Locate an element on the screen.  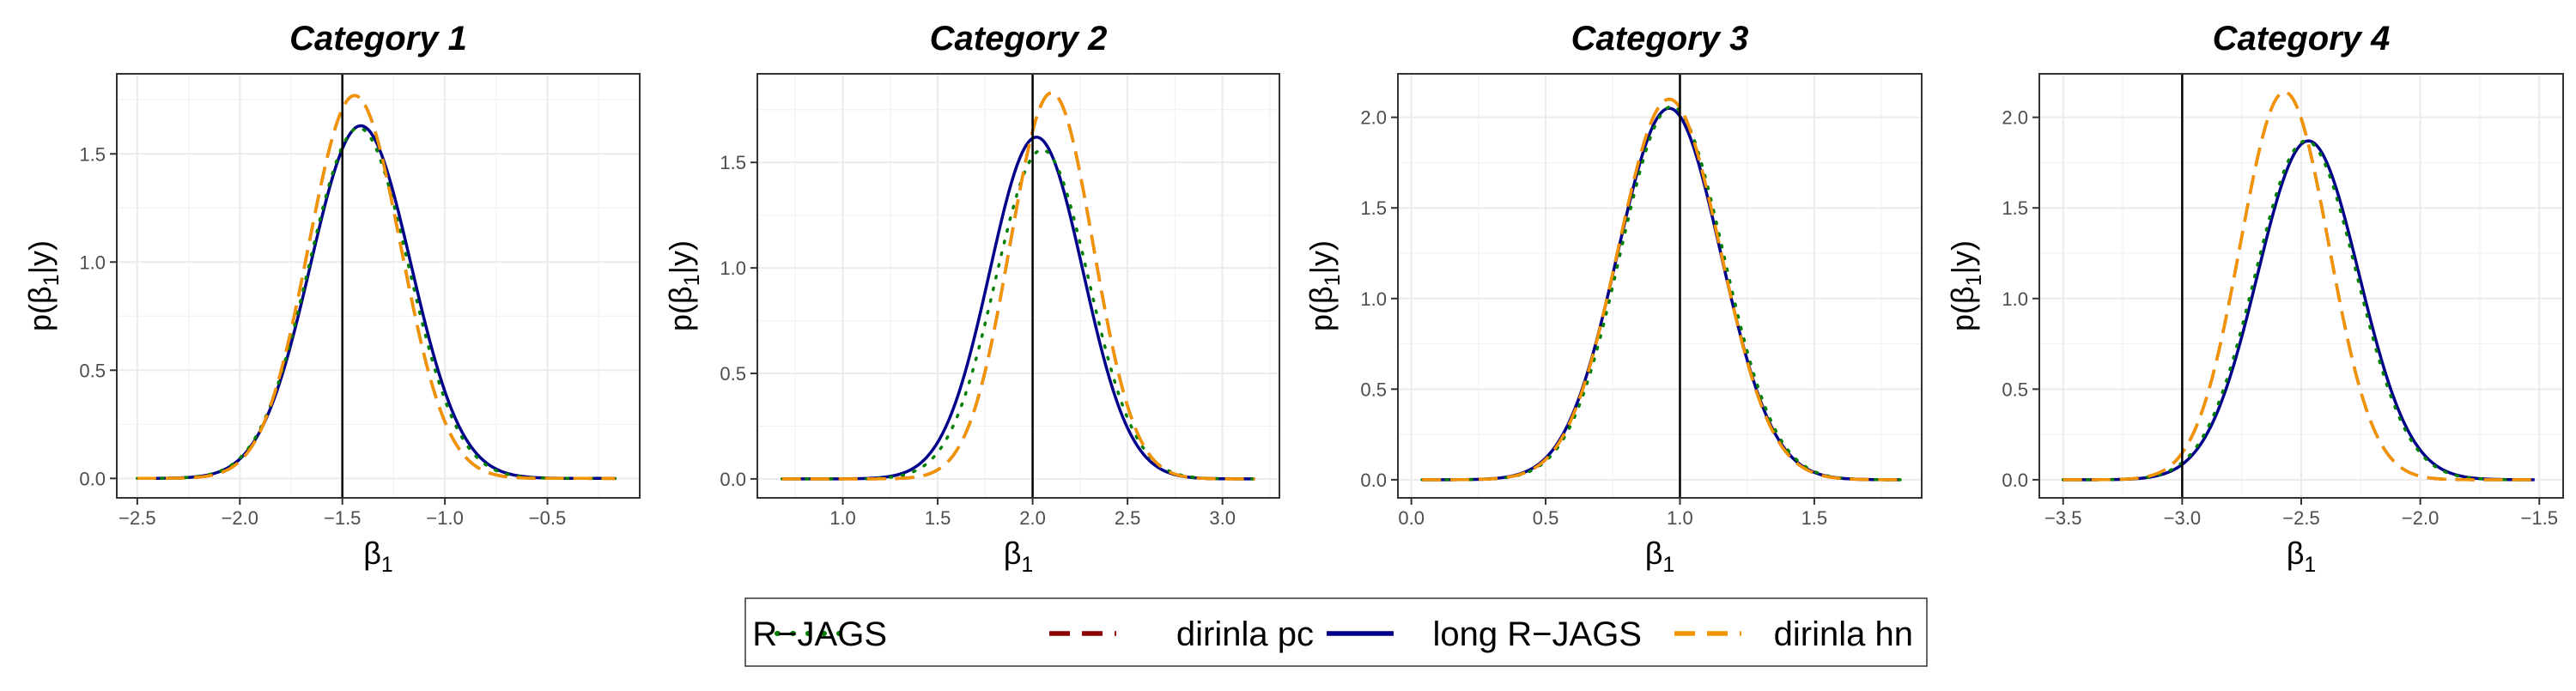
x-tick-label: −3.5 is located at coordinates (2062, 518).